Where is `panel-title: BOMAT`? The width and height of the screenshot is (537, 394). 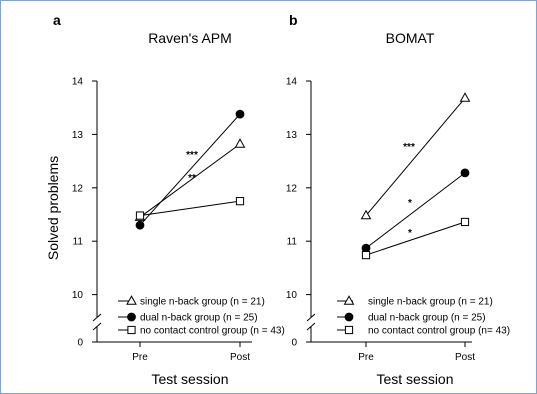 panel-title: BOMAT is located at coordinates (410, 38).